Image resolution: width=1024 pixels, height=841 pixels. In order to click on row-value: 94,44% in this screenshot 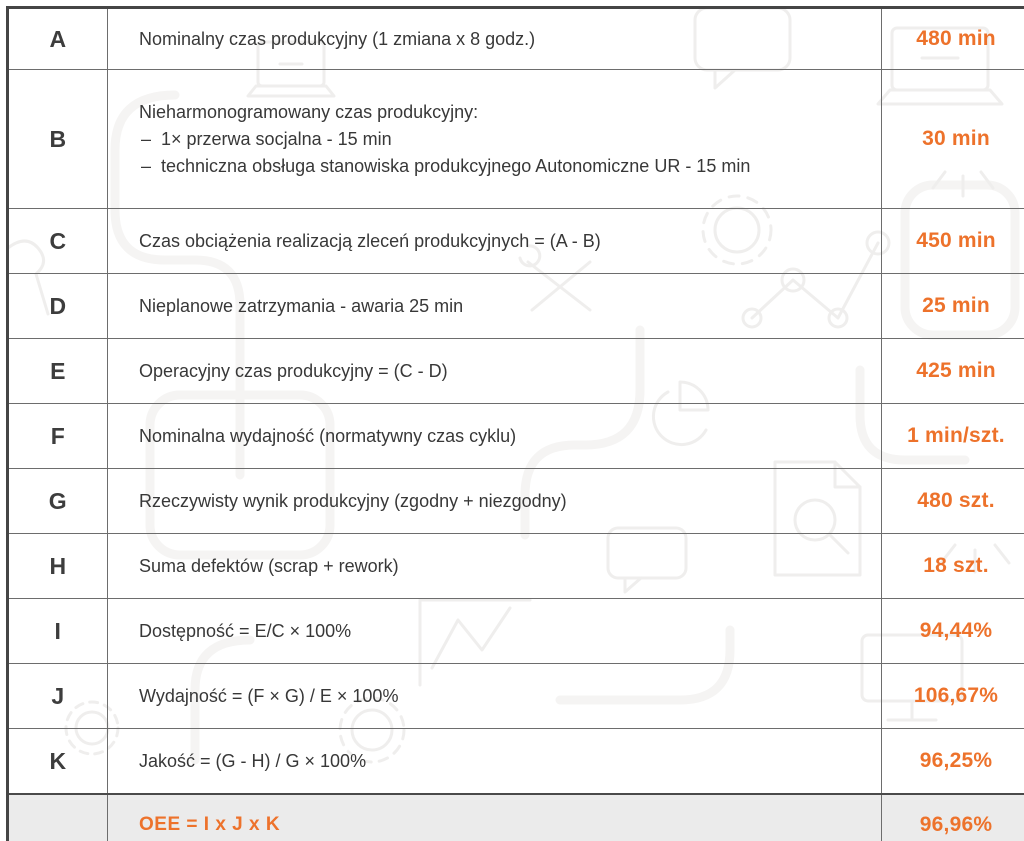, I will do `click(952, 631)`.